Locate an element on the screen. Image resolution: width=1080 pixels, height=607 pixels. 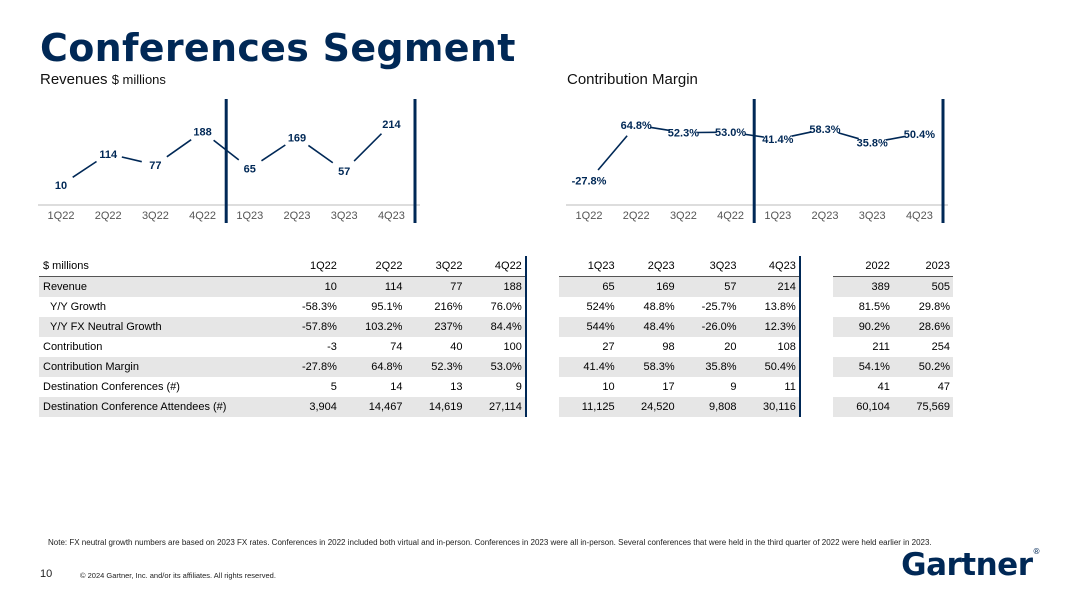
header-unit: $ millions is located at coordinates (158, 266).